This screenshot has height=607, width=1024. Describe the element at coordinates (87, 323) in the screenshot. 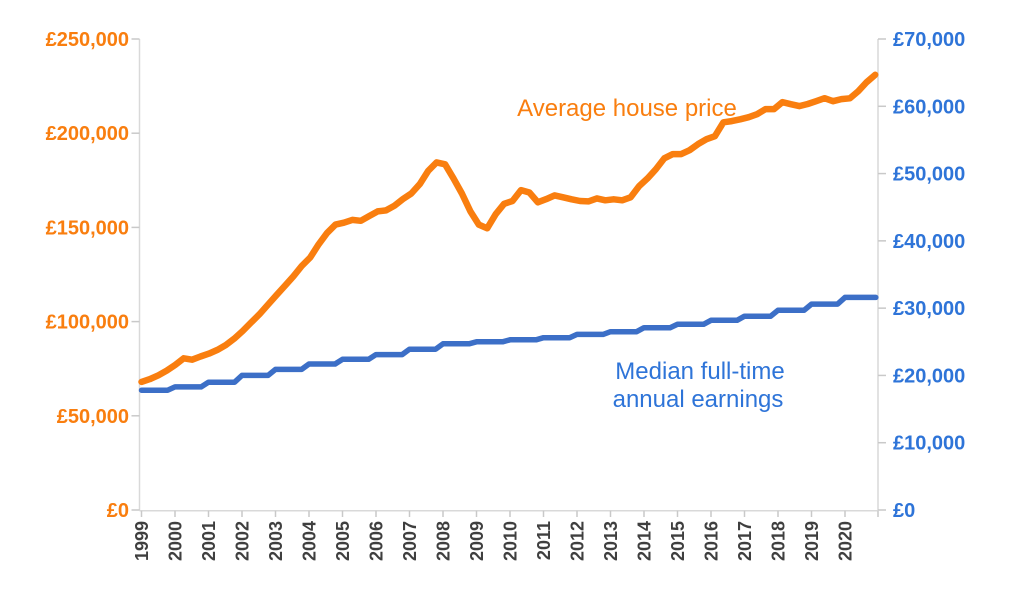

I see `left-axis-tick-label: £100,000` at that location.